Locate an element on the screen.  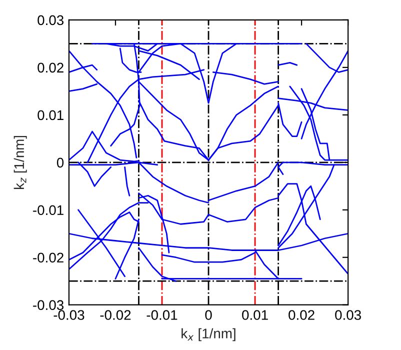
y-tick-label: 0.02 is located at coordinates (51, 67).